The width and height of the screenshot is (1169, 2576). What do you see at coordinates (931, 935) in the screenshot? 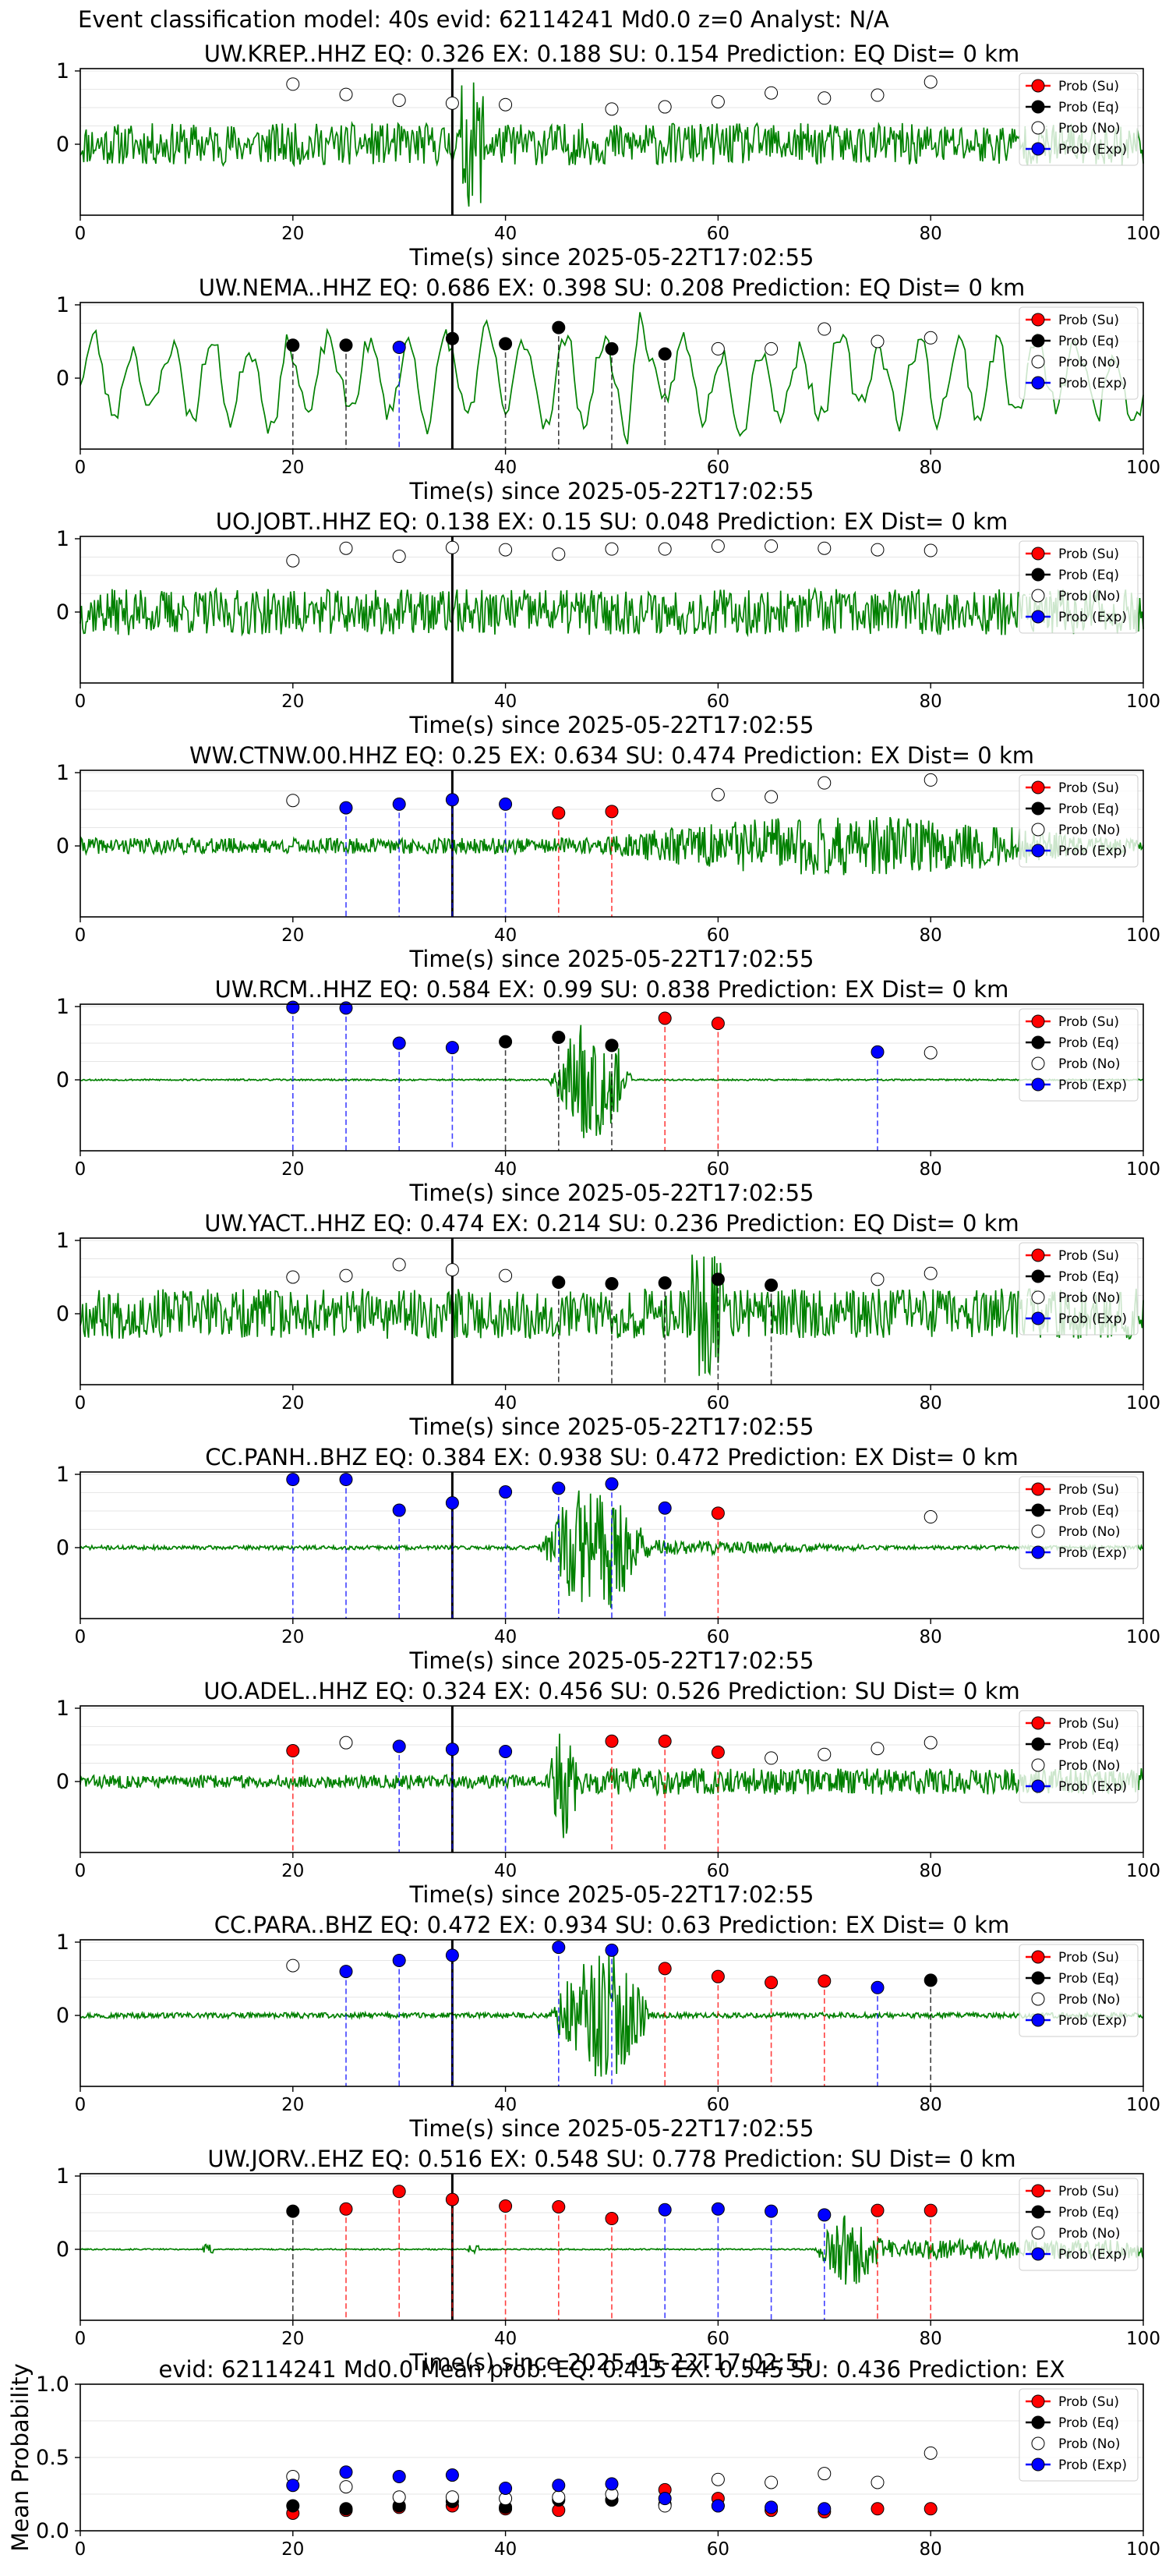
I see `panel-3-xtick-label: 80` at bounding box center [931, 935].